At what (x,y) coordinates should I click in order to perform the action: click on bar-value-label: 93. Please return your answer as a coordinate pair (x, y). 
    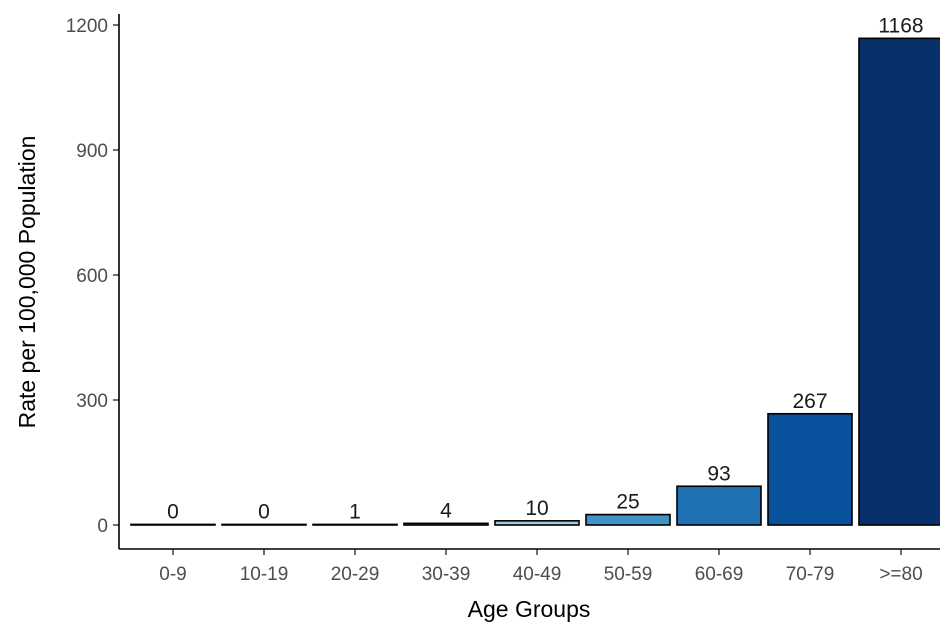
    Looking at the image, I should click on (718, 473).